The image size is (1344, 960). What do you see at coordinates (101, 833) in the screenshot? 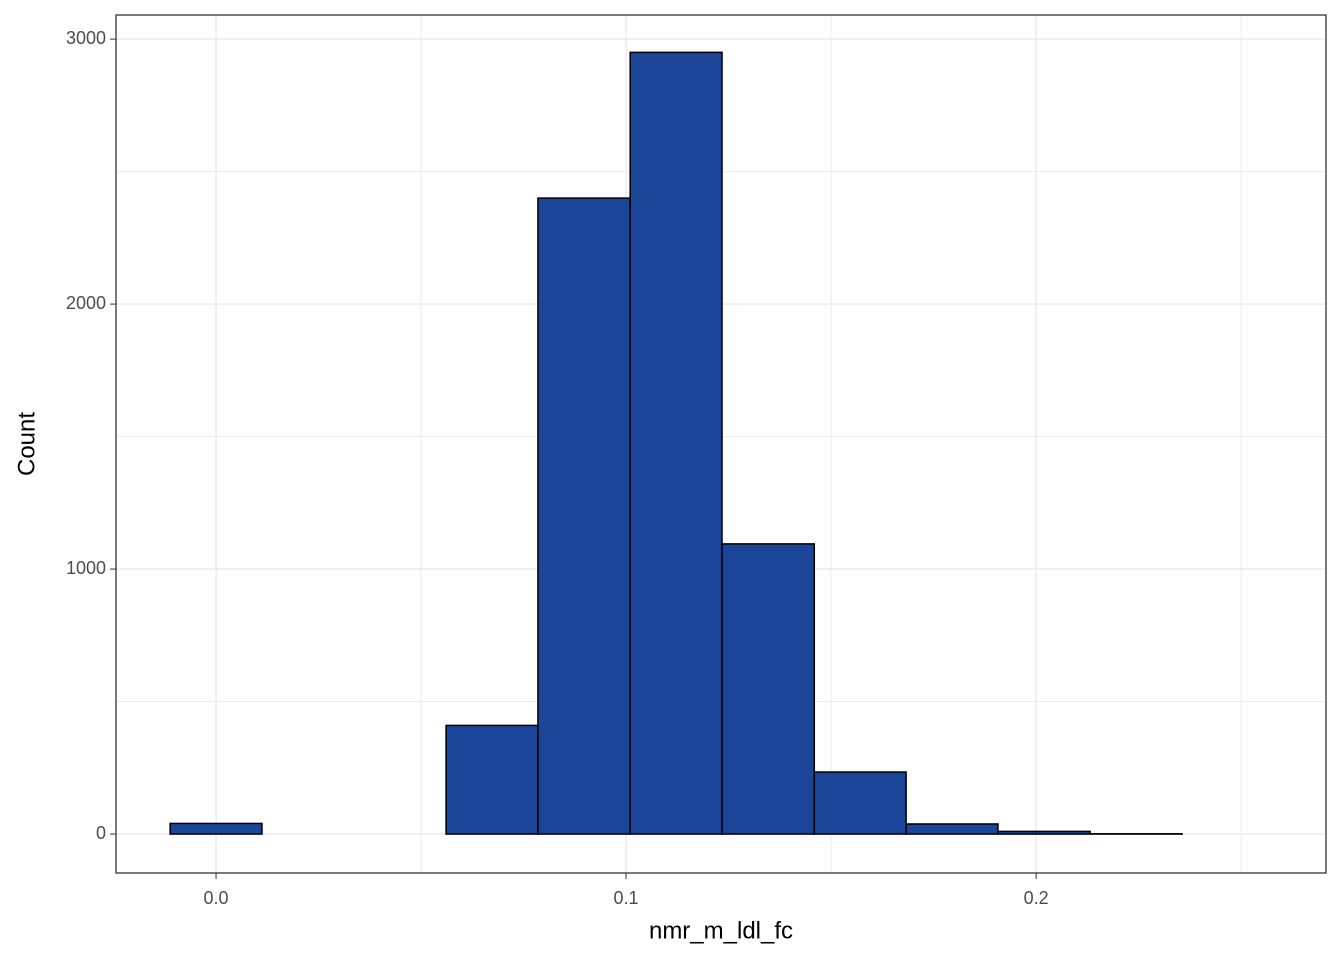
I see `y-tick-label: 0` at bounding box center [101, 833].